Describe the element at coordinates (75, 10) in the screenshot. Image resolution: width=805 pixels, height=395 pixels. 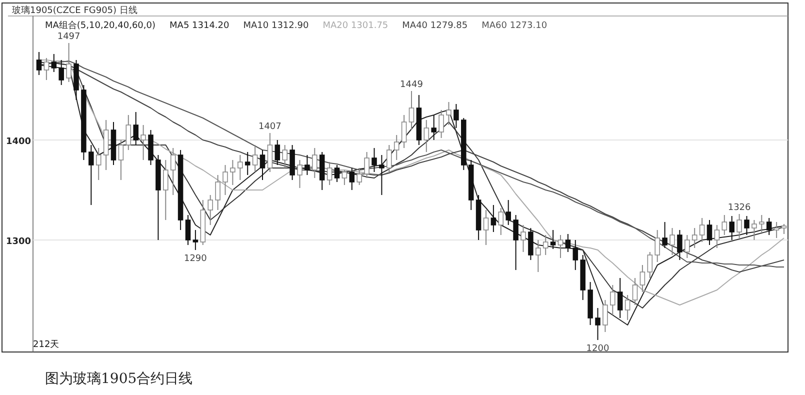
I see `chart-title: 玻璃1905(CZCE FG905) 日线` at that location.